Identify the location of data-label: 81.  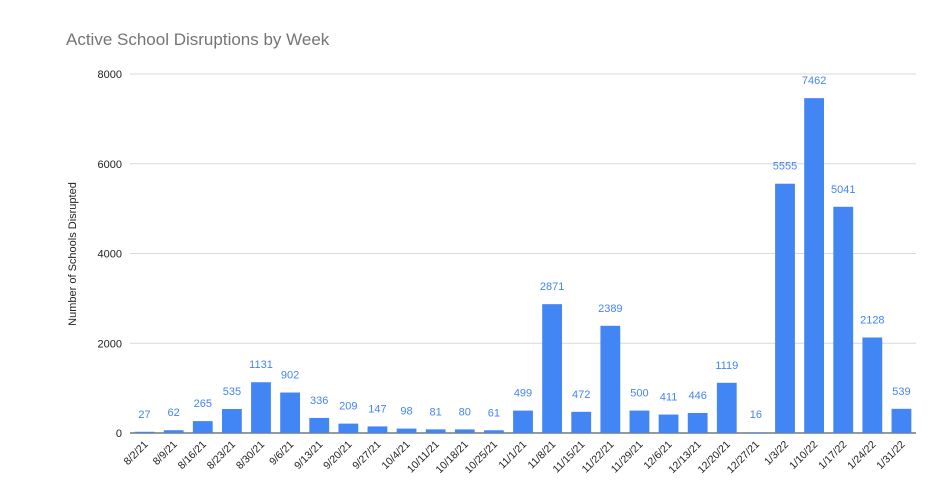
(436, 412).